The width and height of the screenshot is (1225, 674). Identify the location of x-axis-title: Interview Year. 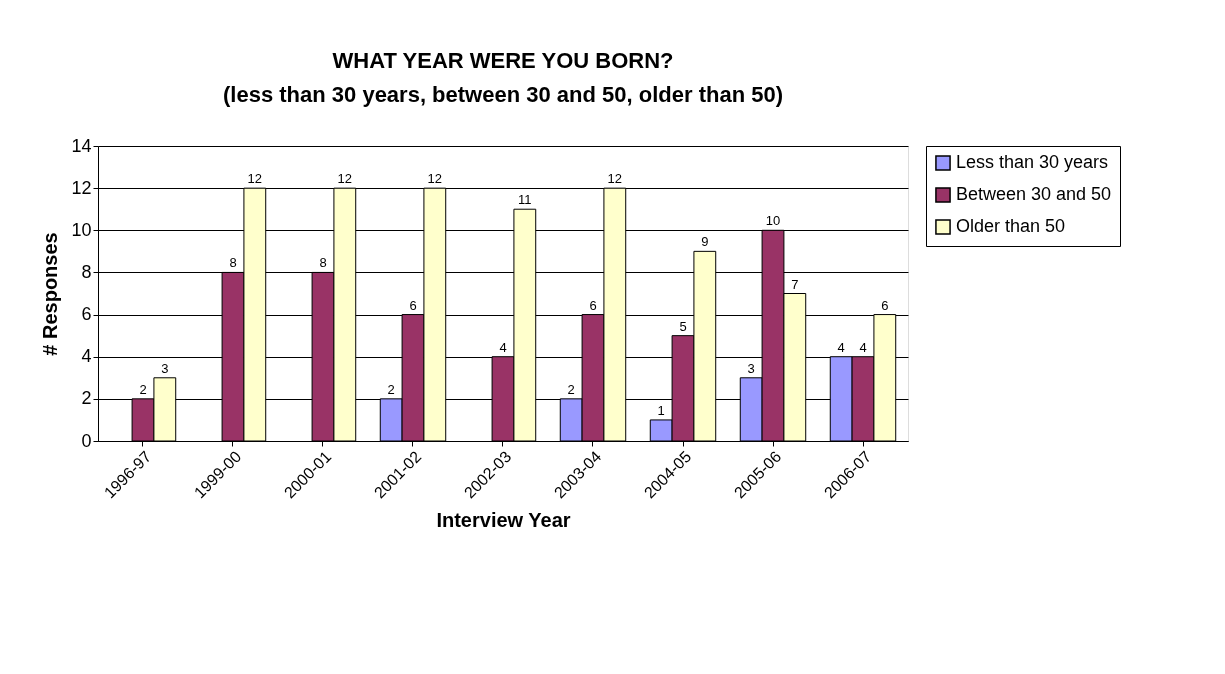
(503, 520).